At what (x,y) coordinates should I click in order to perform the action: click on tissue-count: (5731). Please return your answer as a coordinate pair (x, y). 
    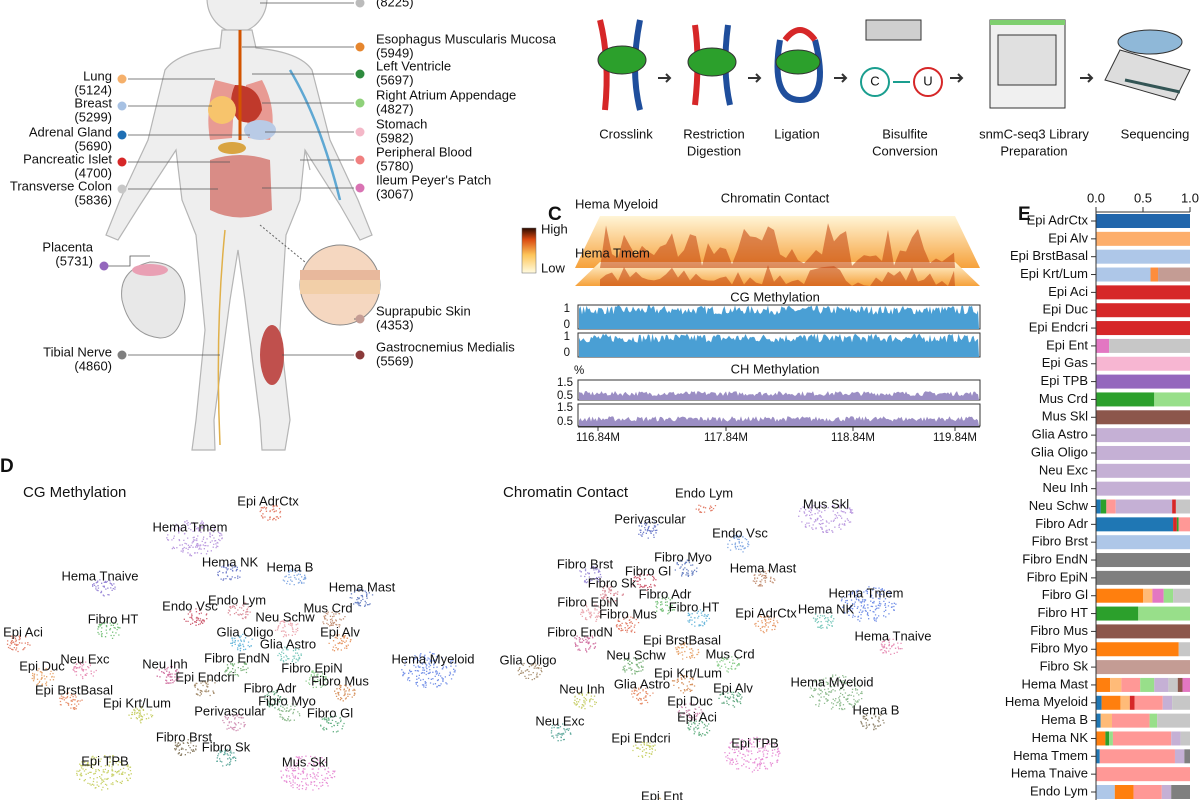
    Looking at the image, I should click on (74, 260).